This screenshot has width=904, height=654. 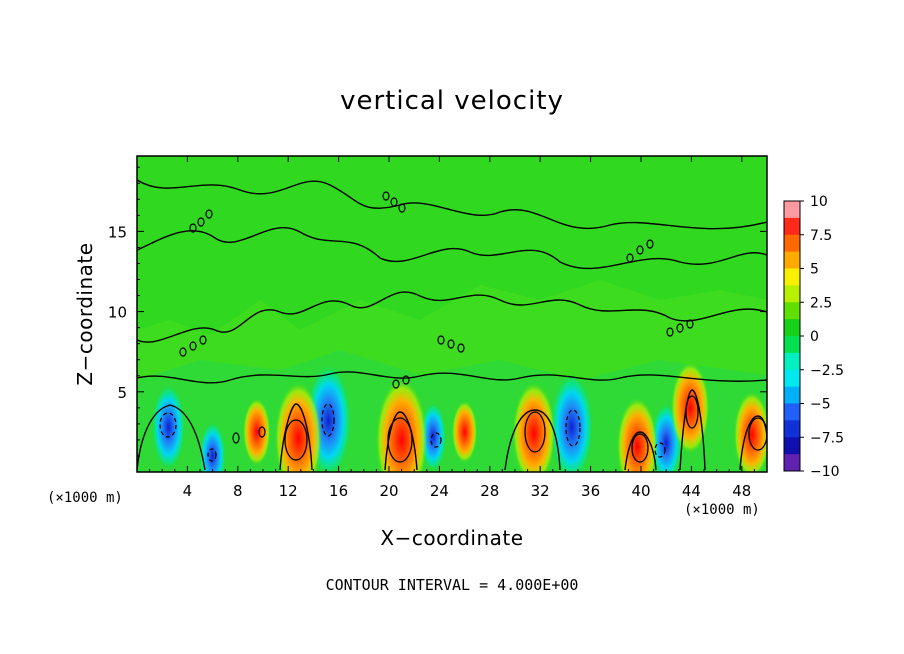 What do you see at coordinates (691, 491) in the screenshot?
I see `x-tick-label: 44` at bounding box center [691, 491].